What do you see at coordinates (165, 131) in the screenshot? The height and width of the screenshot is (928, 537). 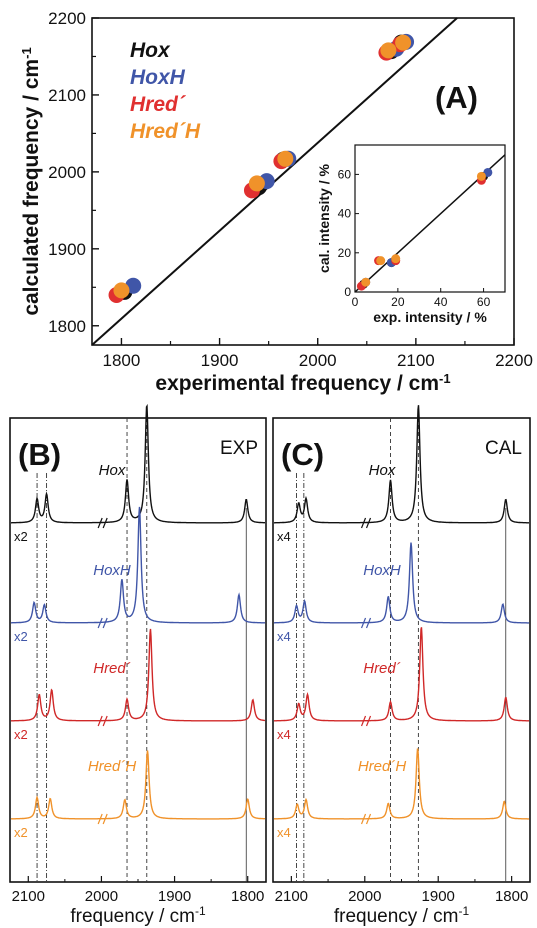 I see `legend-entry: Hred´H` at bounding box center [165, 131].